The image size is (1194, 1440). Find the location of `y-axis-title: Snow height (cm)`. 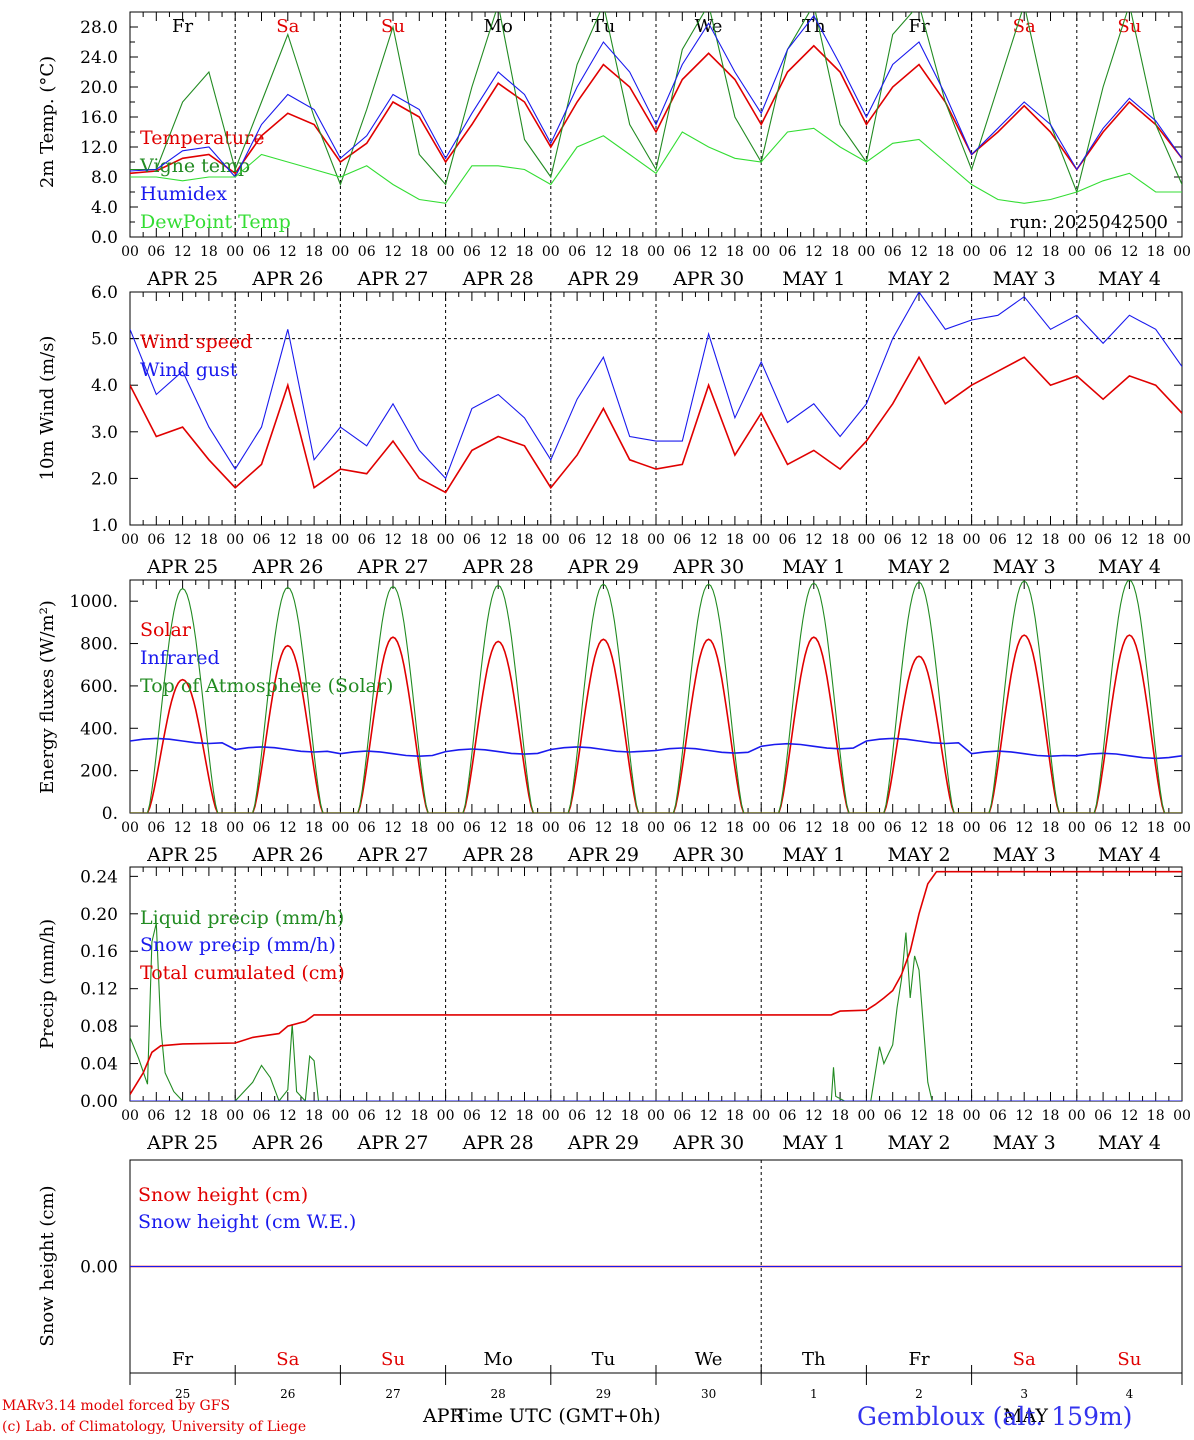

y-axis-title: Snow height (cm) is located at coordinates (47, 1265).